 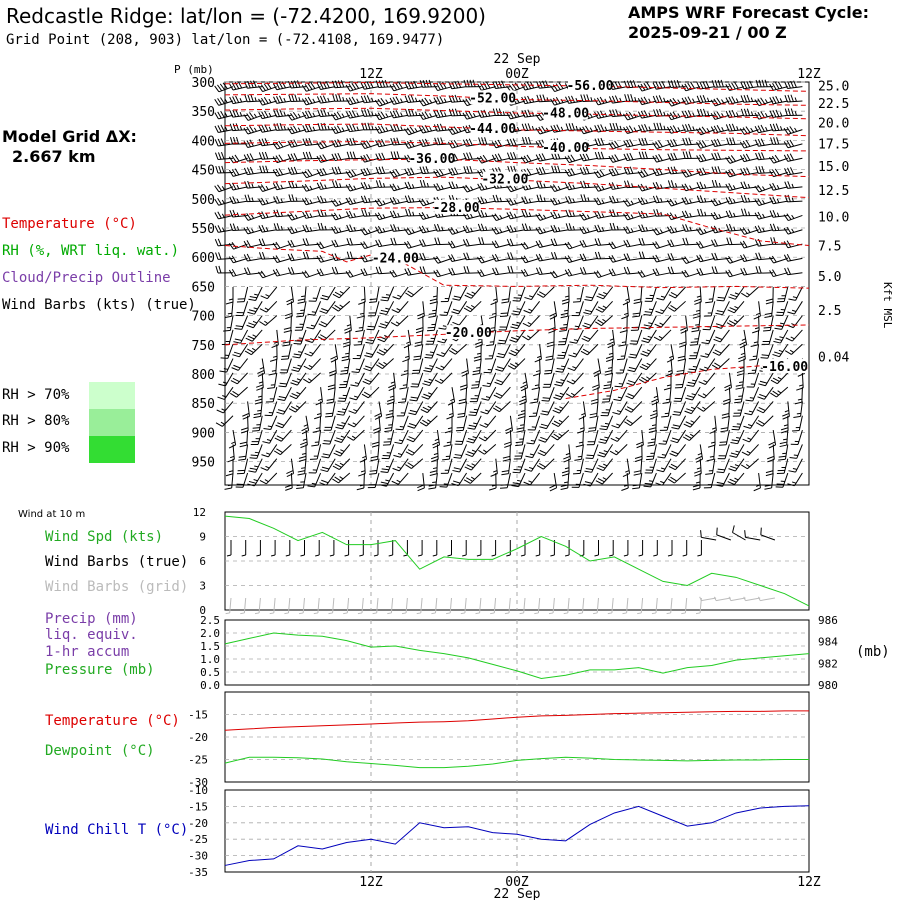 I want to click on temperature-contour-label: -48.00, so click(x=565, y=114).